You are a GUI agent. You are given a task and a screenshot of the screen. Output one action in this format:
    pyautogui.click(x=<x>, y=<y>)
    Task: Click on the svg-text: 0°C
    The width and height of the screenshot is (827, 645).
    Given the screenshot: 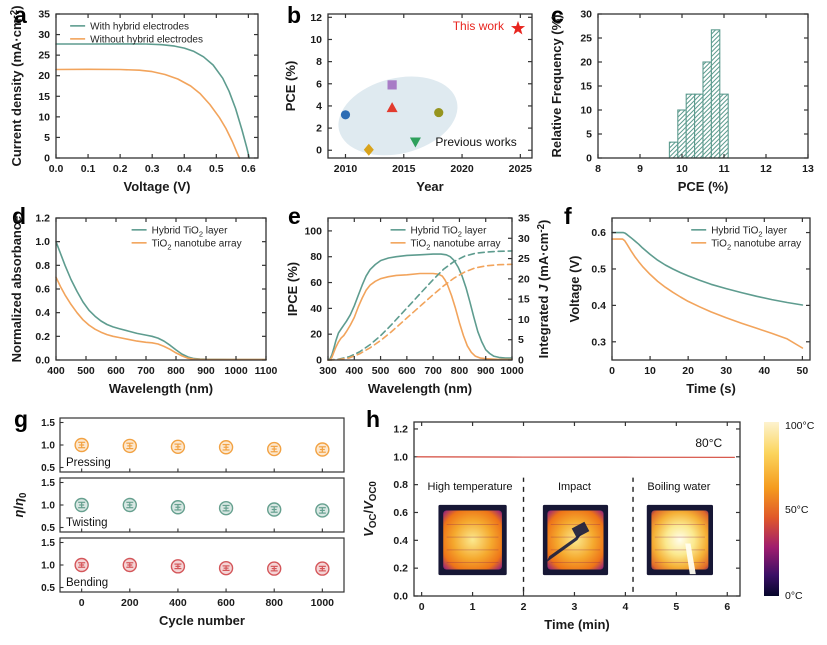 What is the action you would take?
    pyautogui.click(x=794, y=596)
    